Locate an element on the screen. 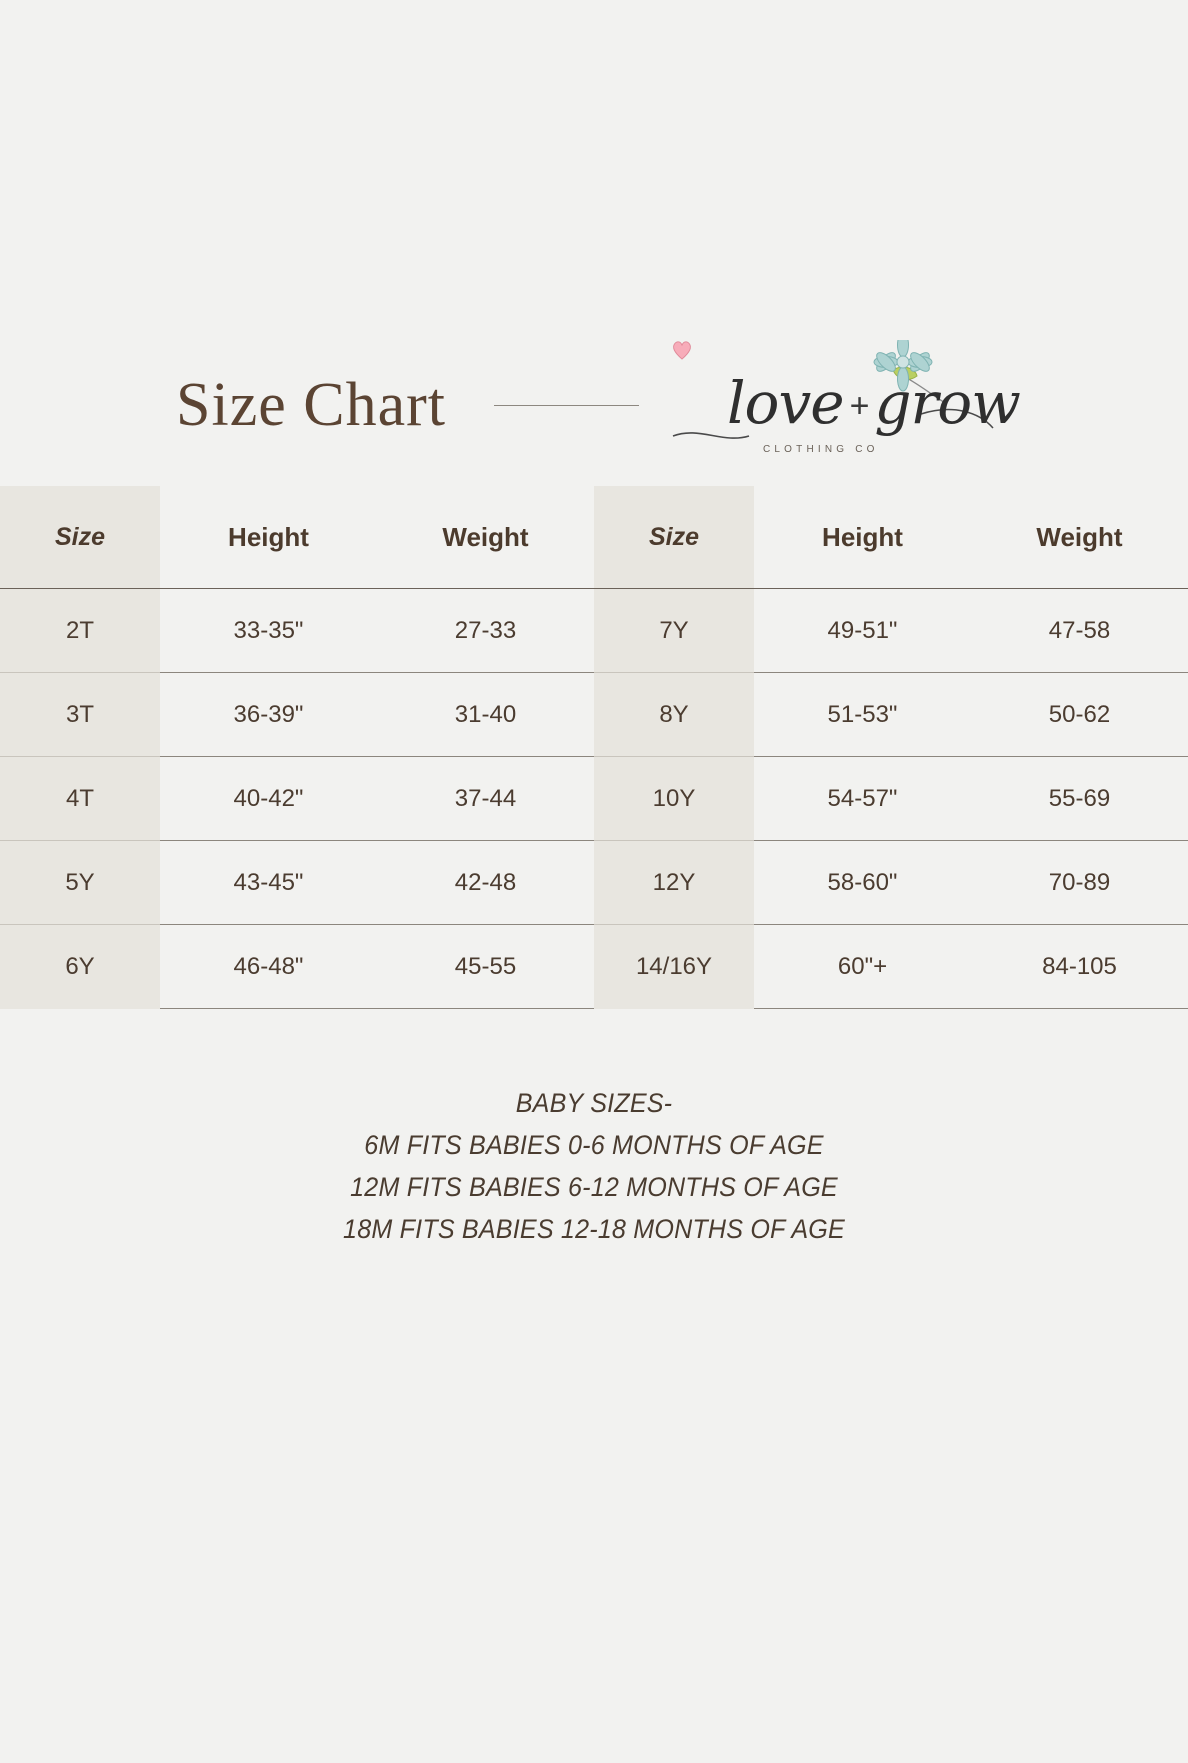 This screenshot has height=1763, width=1188. logo-decoration-svg is located at coordinates (833, 389).